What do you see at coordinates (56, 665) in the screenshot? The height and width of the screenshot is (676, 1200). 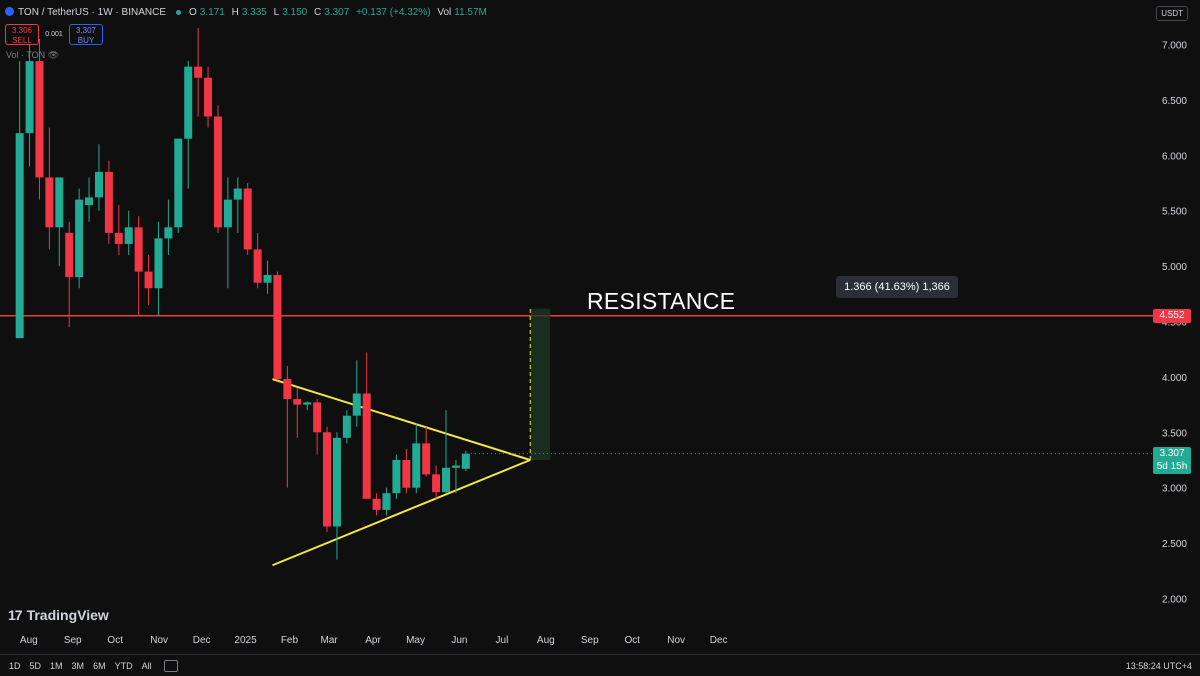 I see `timeframe-1m: 1M` at bounding box center [56, 665].